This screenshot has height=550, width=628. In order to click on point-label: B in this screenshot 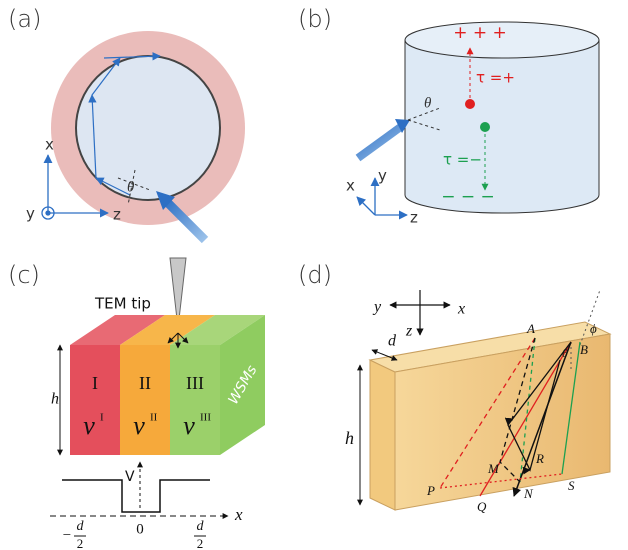, I will do `click(584, 349)`.